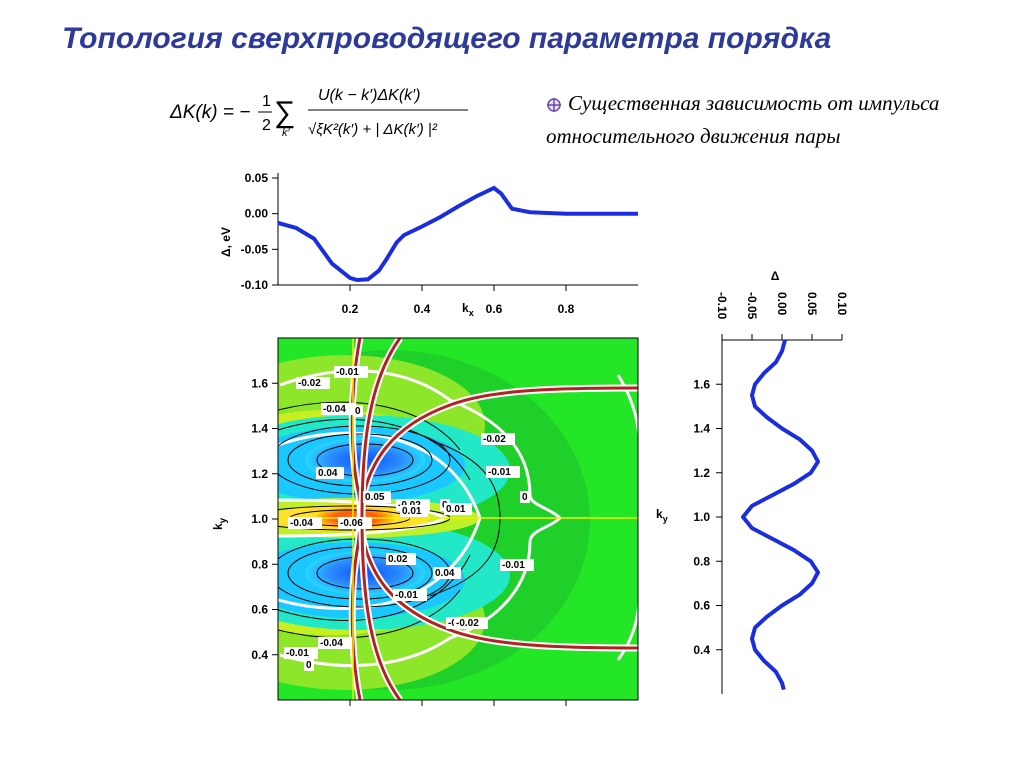 This screenshot has width=1024, height=768. Describe the element at coordinates (209, 112) in the screenshot. I see `formula-lhs: ΔK(k) = −` at that location.